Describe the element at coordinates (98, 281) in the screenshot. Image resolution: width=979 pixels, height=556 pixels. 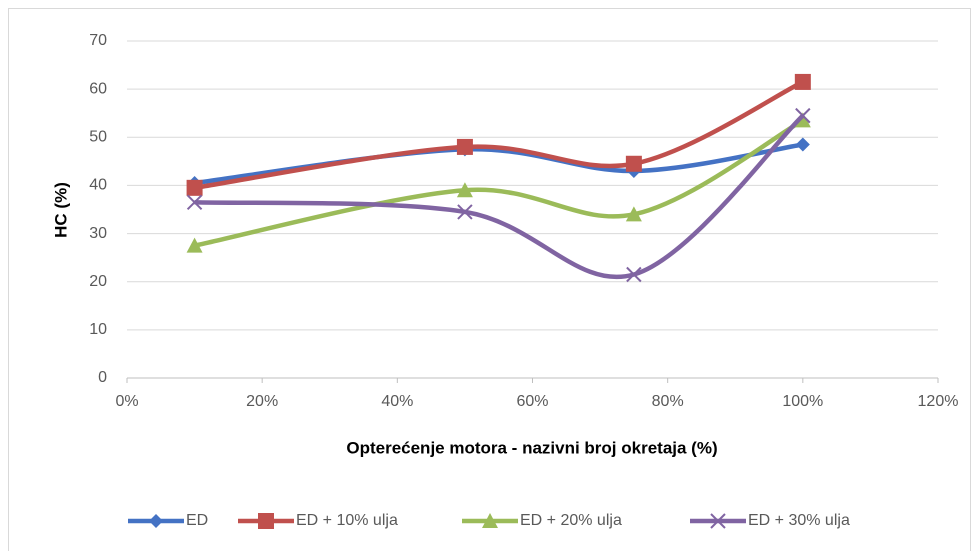
I see `y-tick-label: 20` at that location.